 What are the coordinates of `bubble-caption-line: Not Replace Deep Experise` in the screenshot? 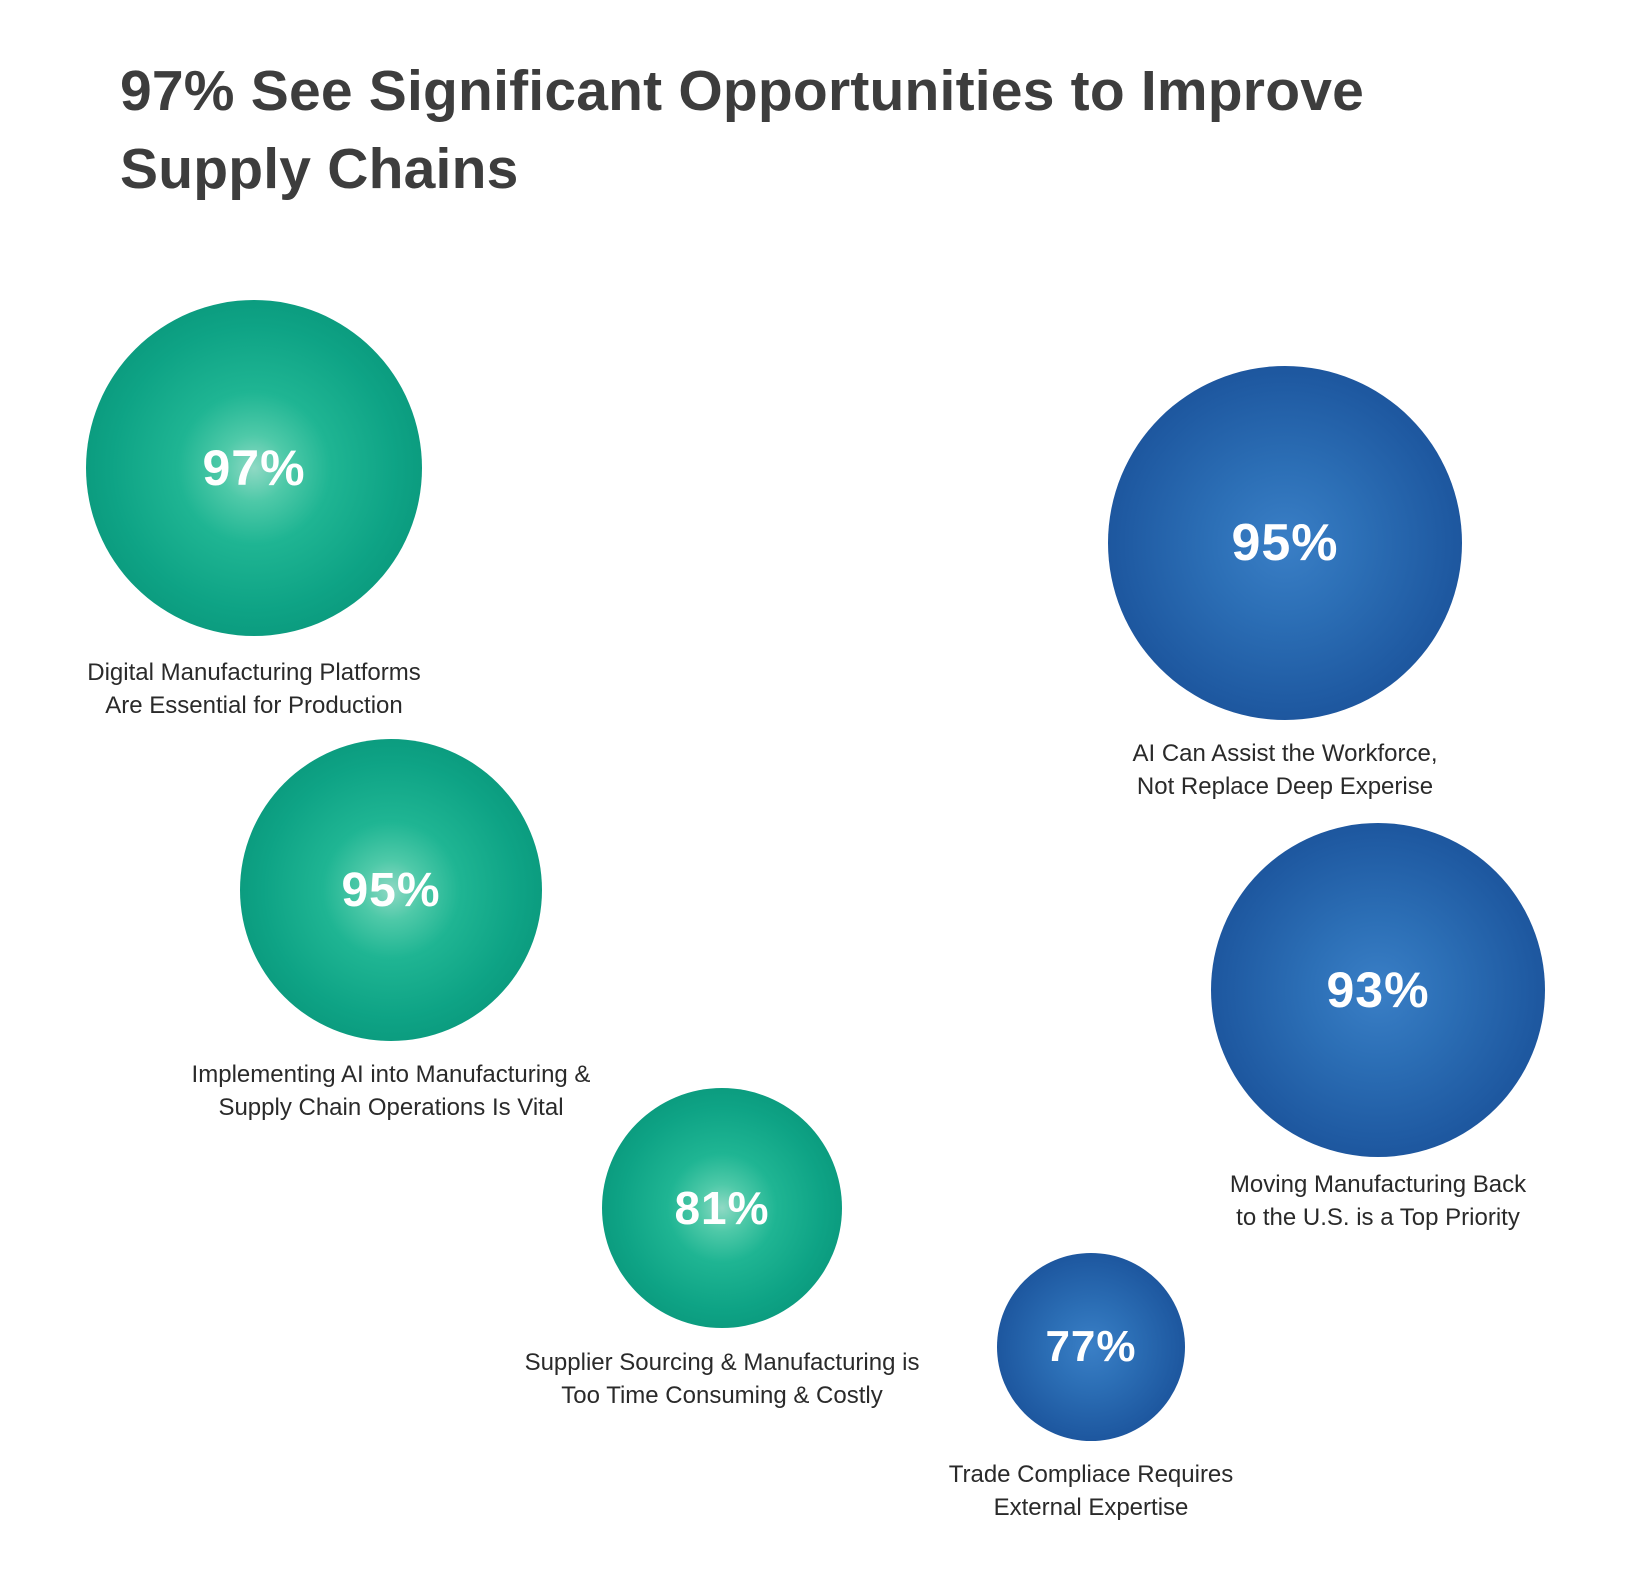 It's located at (1285, 786).